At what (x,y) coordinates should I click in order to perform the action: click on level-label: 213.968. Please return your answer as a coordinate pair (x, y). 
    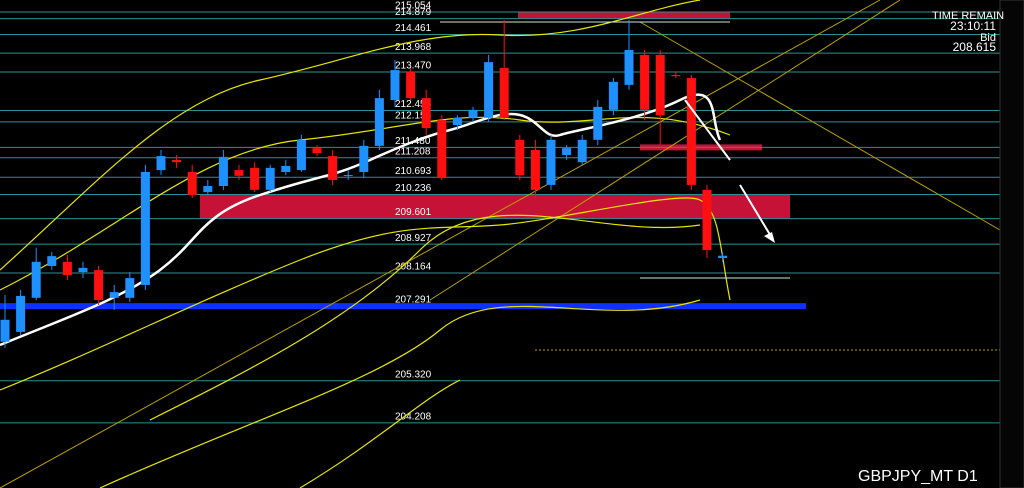
    Looking at the image, I should click on (413, 47).